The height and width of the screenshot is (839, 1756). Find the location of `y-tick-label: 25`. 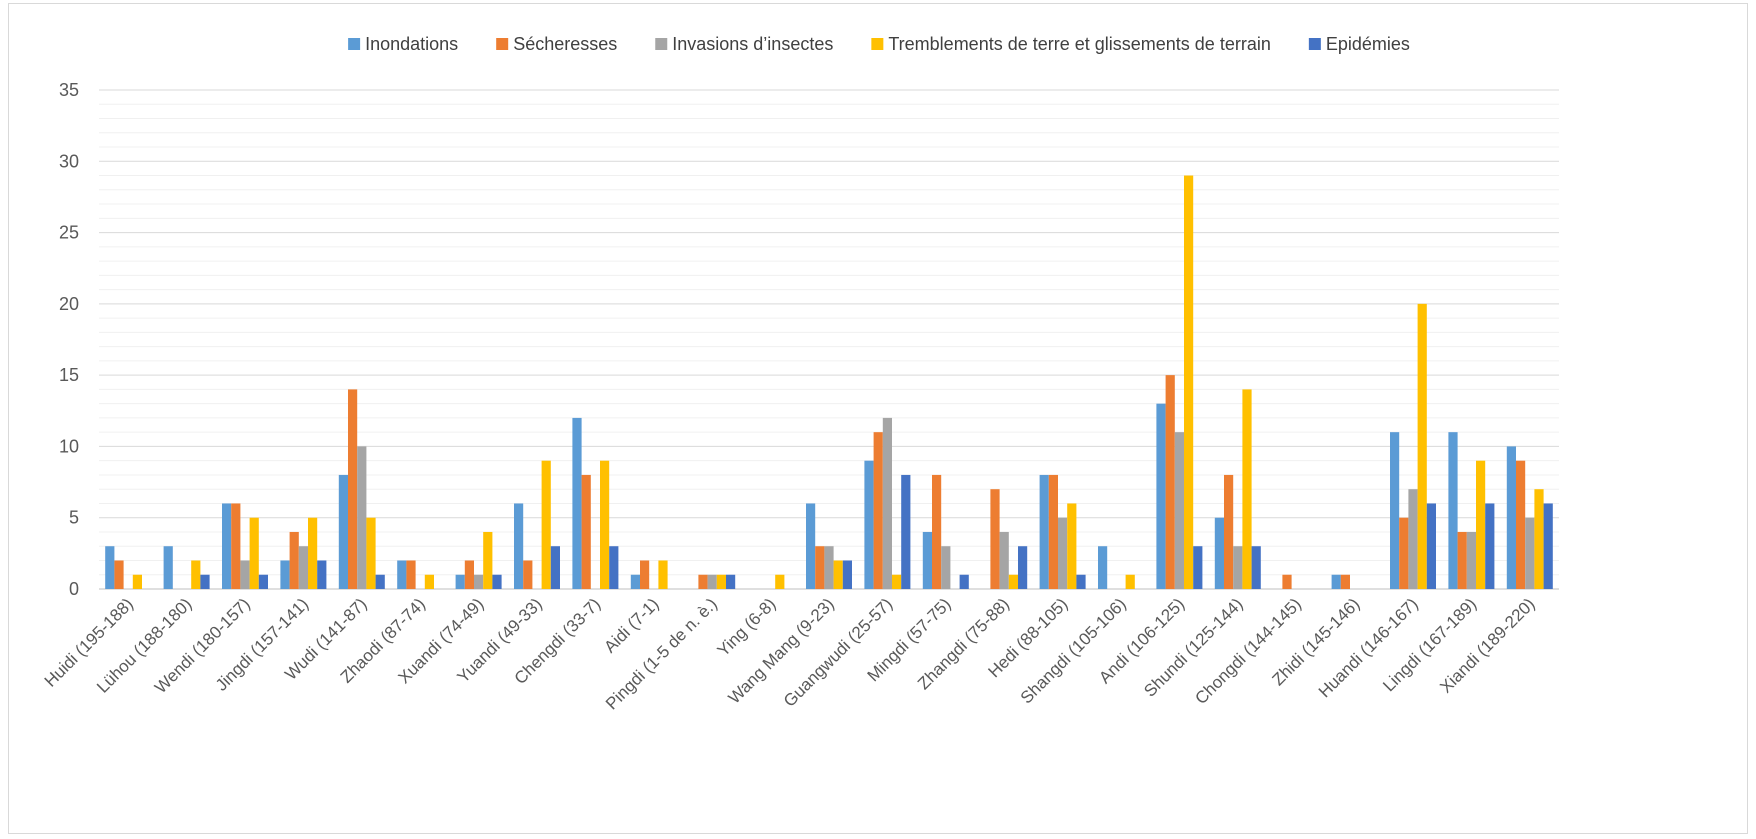

y-tick-label: 25 is located at coordinates (69, 233).